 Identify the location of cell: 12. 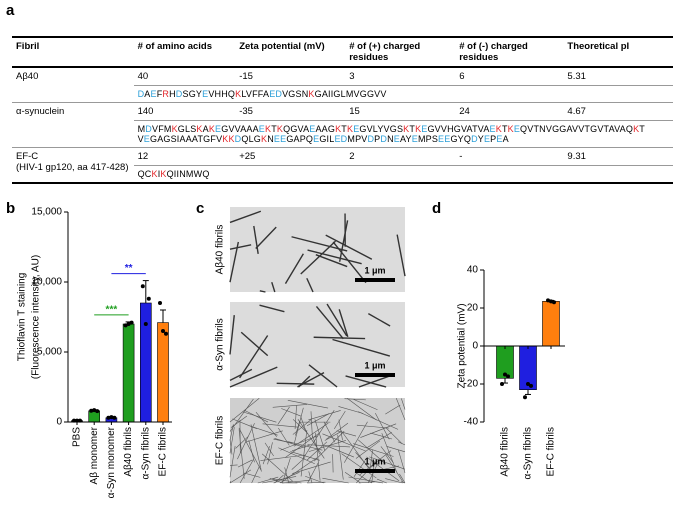
(184, 156).